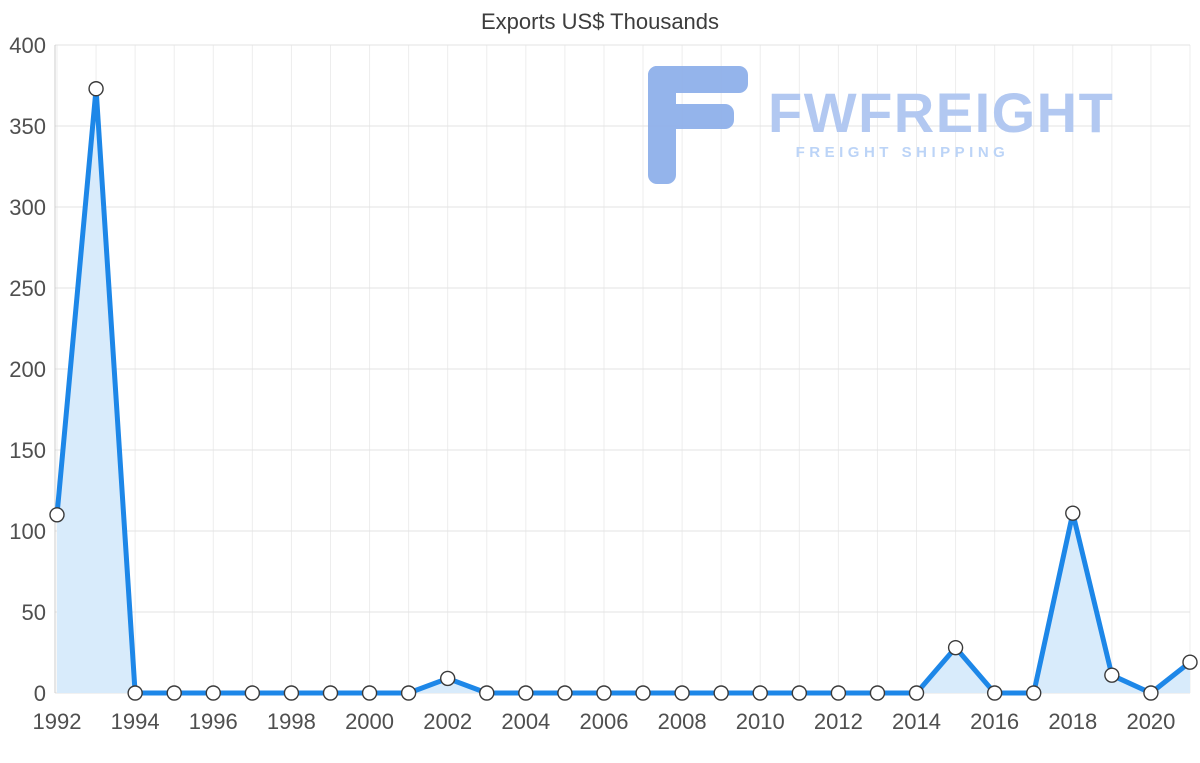 Image resolution: width=1200 pixels, height=763 pixels. I want to click on chart-title: Exports US$ Thousands, so click(600, 21).